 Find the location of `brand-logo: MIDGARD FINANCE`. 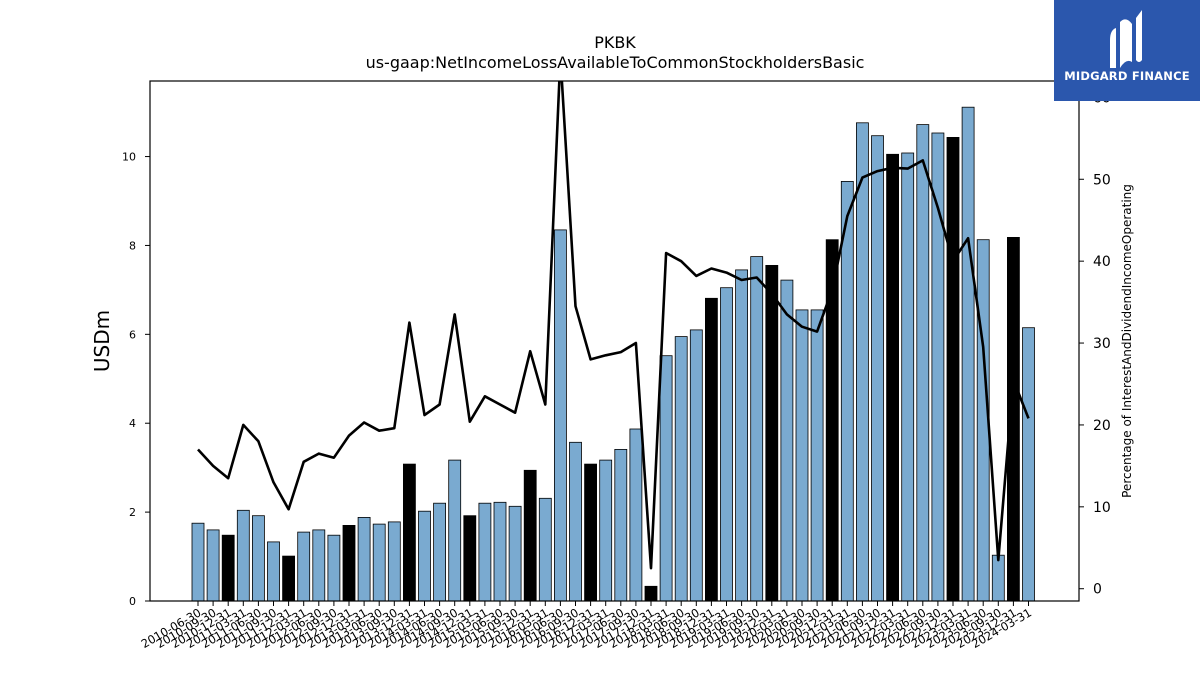

brand-logo: MIDGARD FINANCE is located at coordinates (1127, 50).